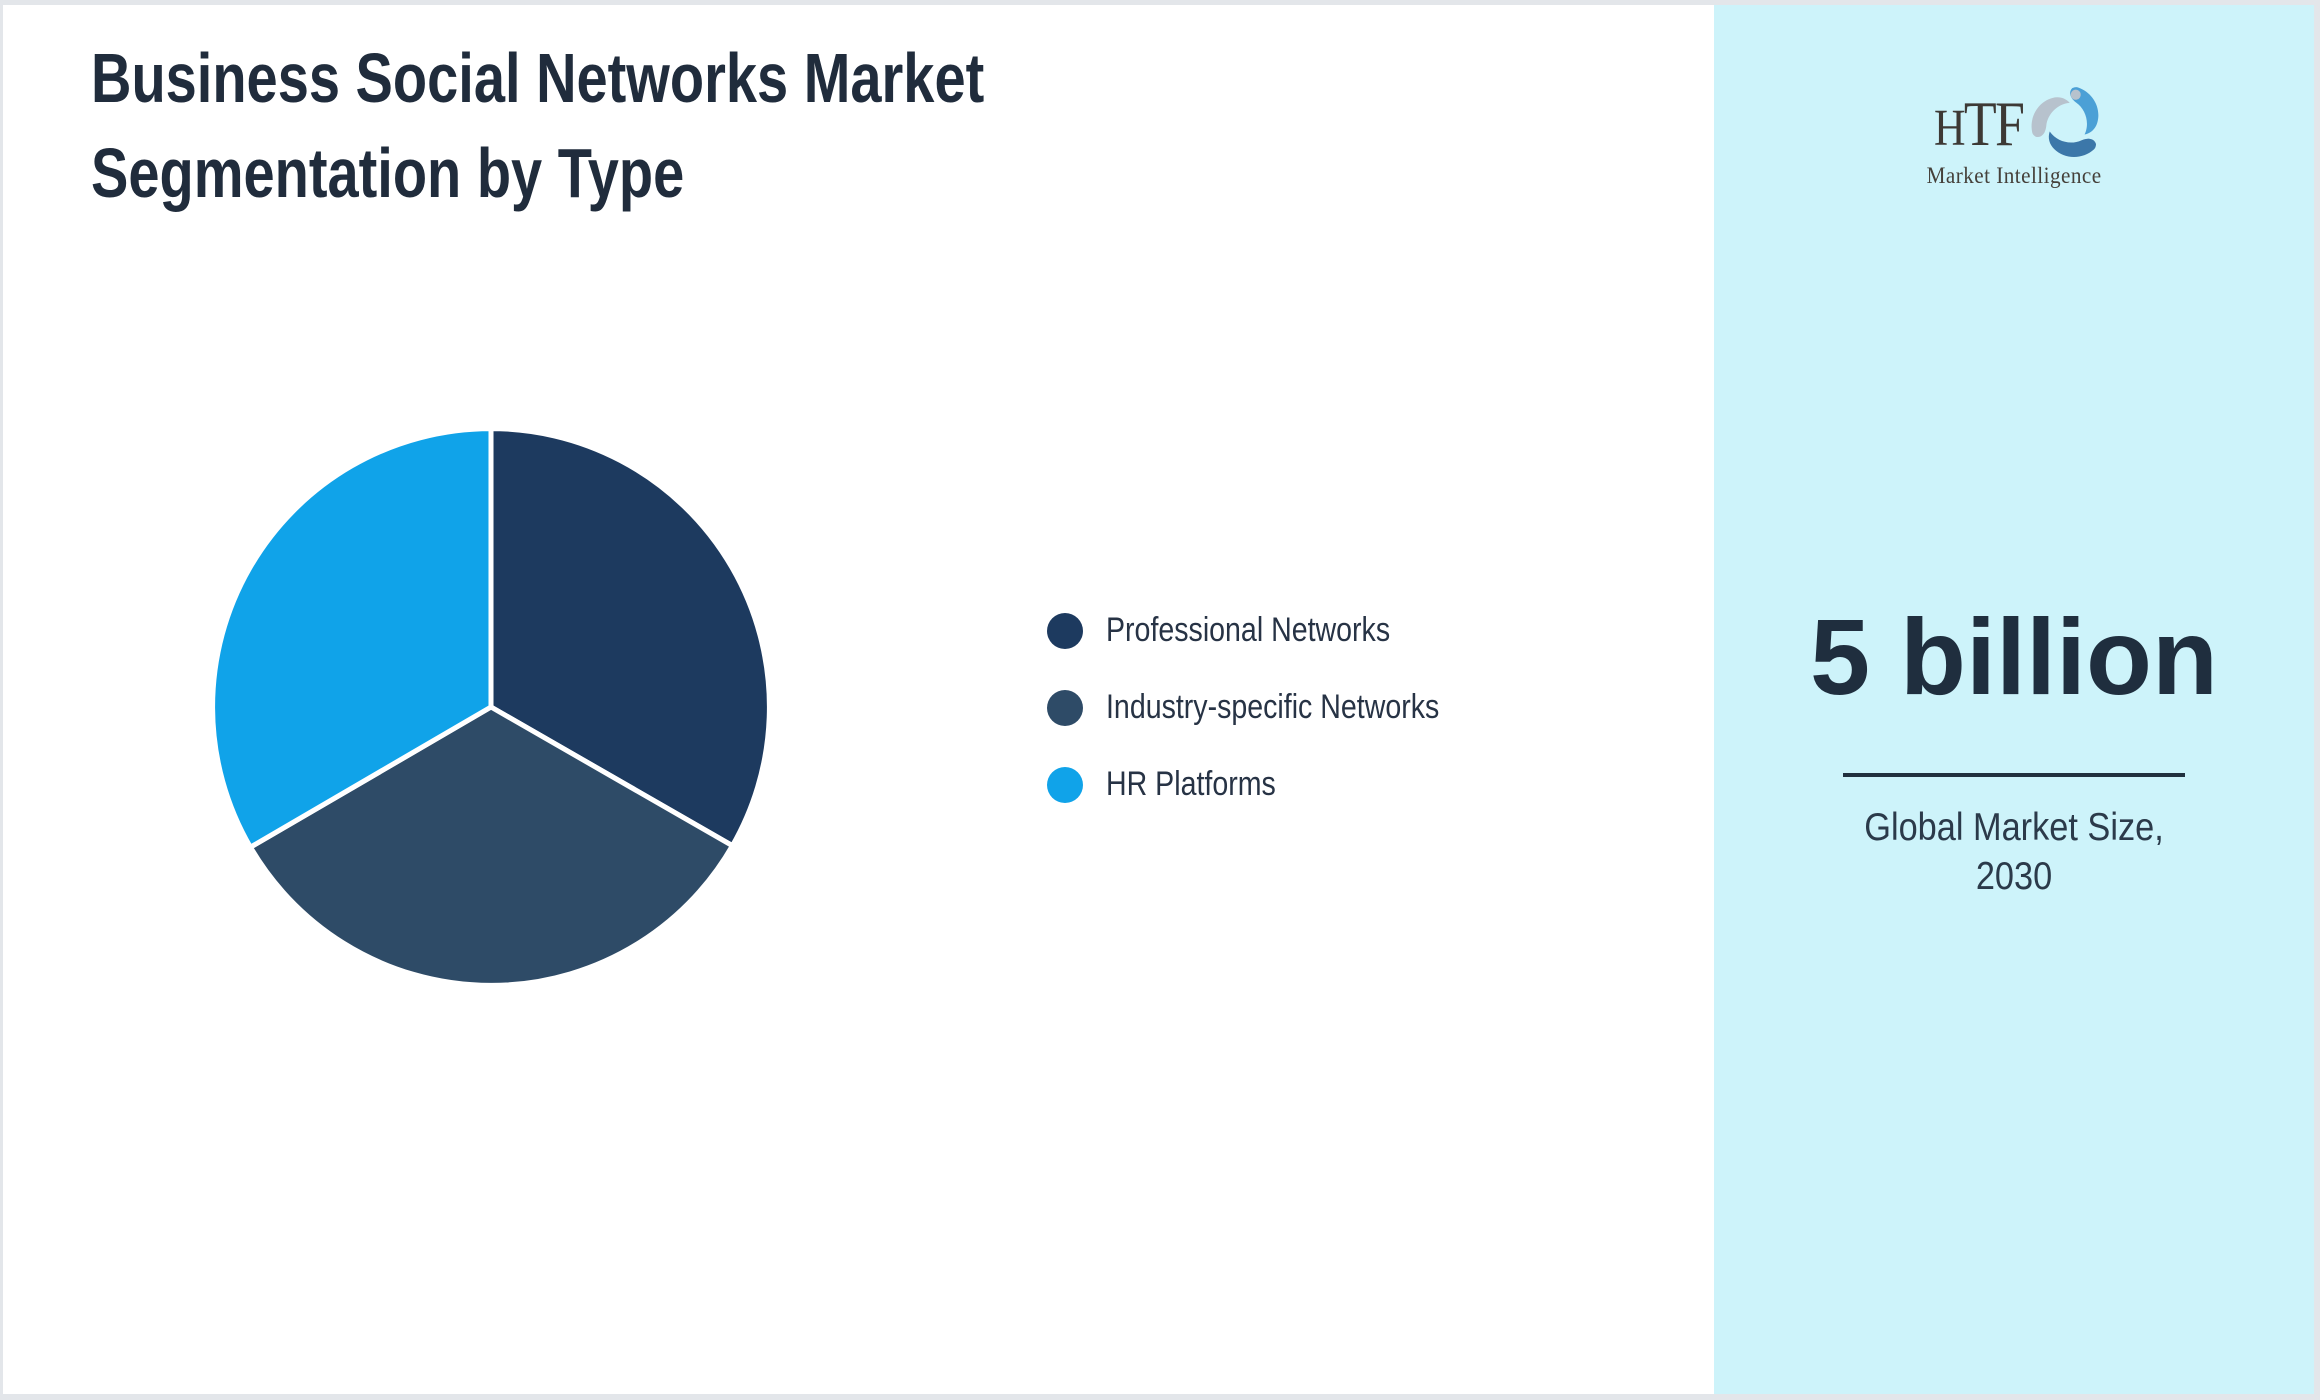  What do you see at coordinates (2014, 852) in the screenshot?
I see `stat-caption: Global Market Size, 2030` at bounding box center [2014, 852].